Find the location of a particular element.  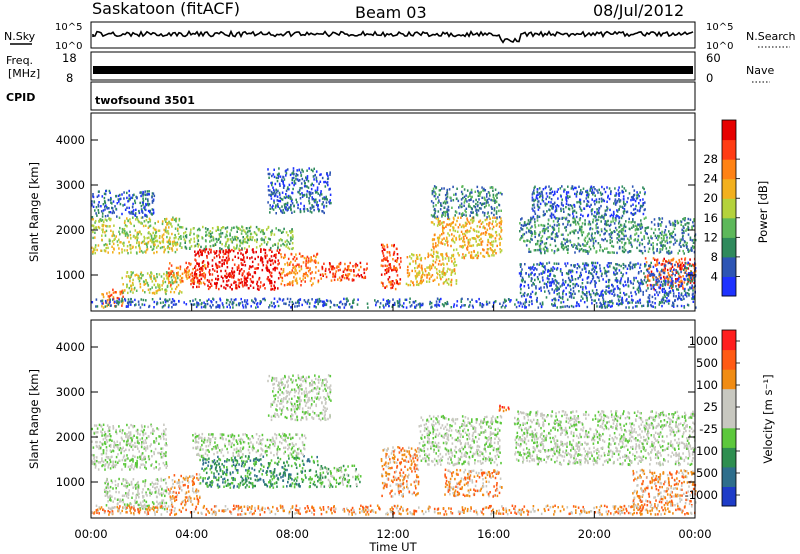

freq-tick-bottom: 8 is located at coordinates (69, 78).